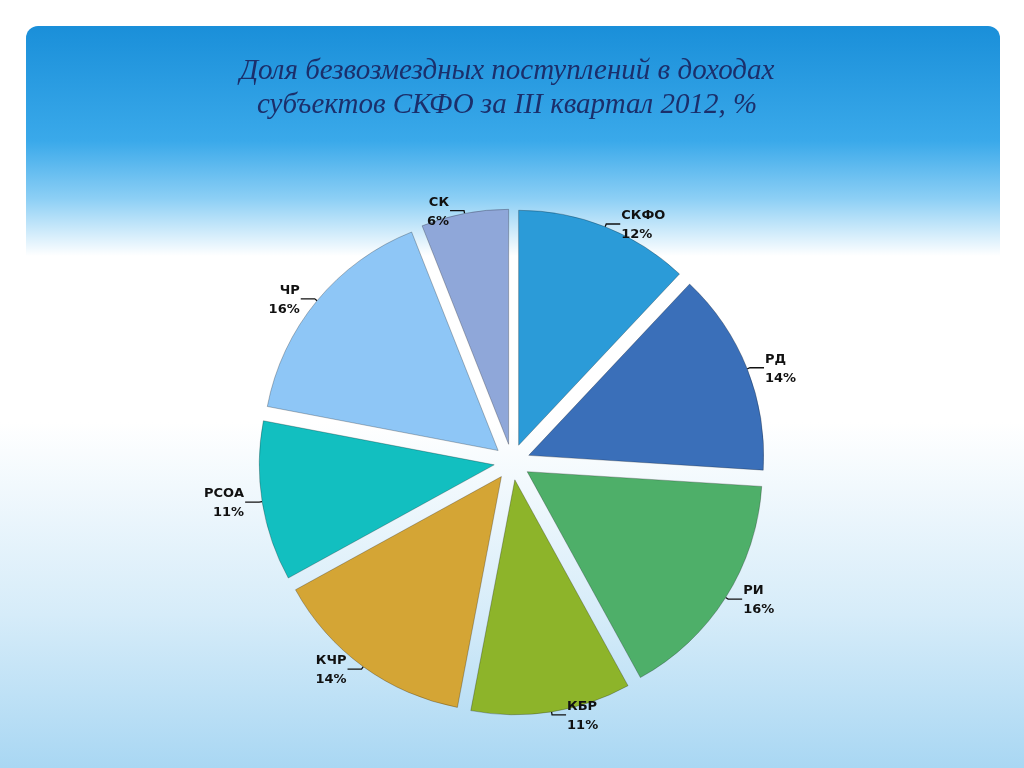  Describe the element at coordinates (439, 201) in the screenshot. I see `slice-label: СК` at that location.